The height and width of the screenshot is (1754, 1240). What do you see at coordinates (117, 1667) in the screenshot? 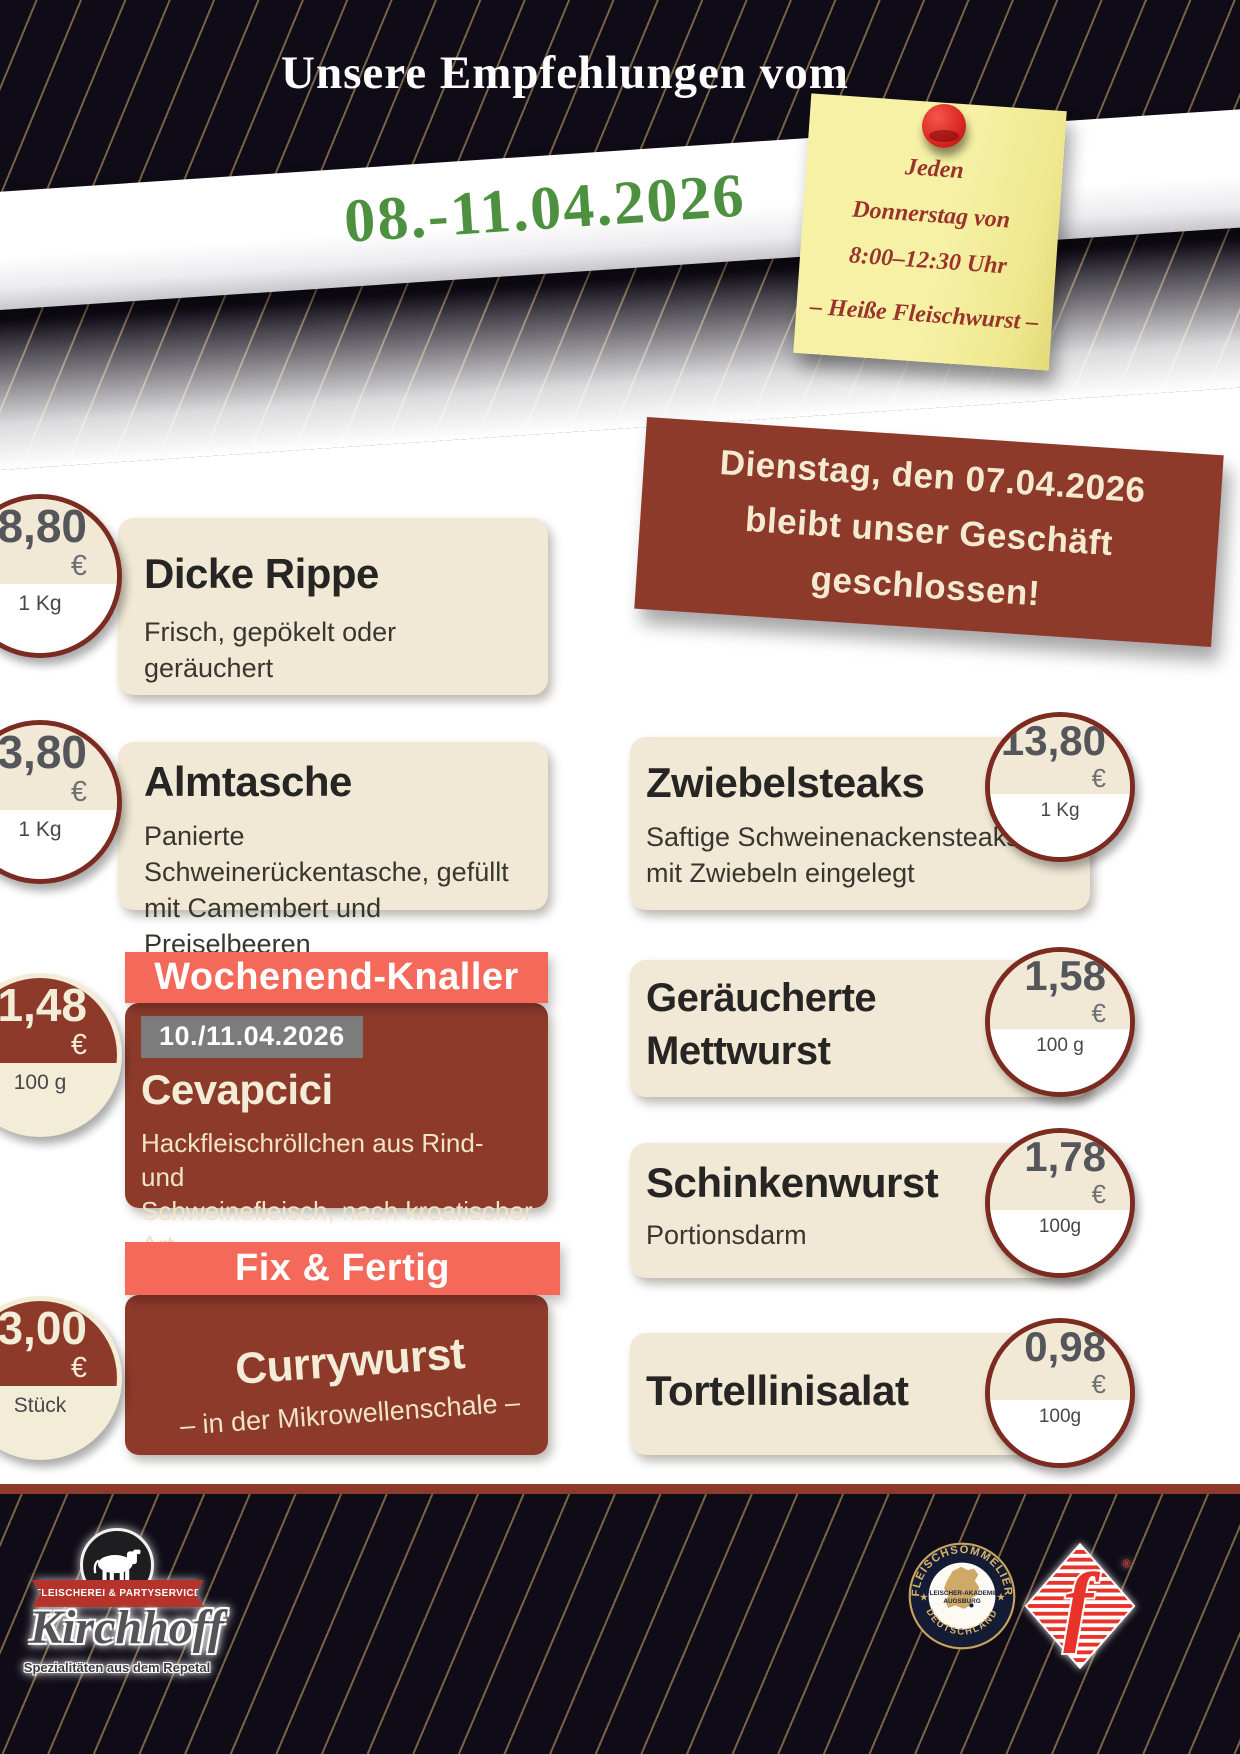
I see `brand-tagline: Spezialitäten aus dem Repetal` at bounding box center [117, 1667].